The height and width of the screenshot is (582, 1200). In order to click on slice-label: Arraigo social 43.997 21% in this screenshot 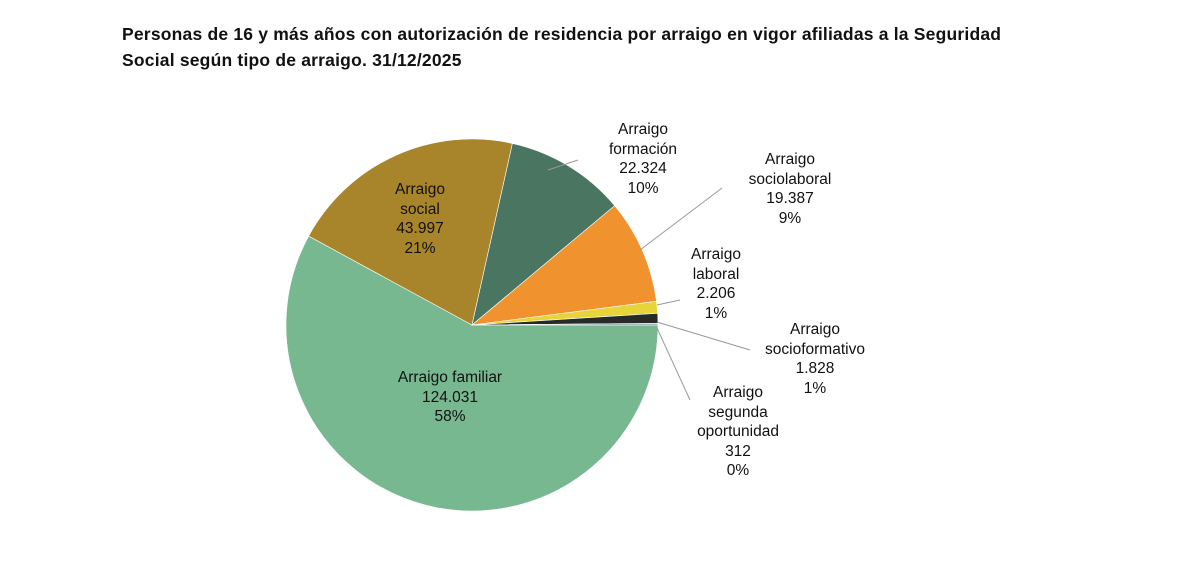, I will do `click(420, 219)`.